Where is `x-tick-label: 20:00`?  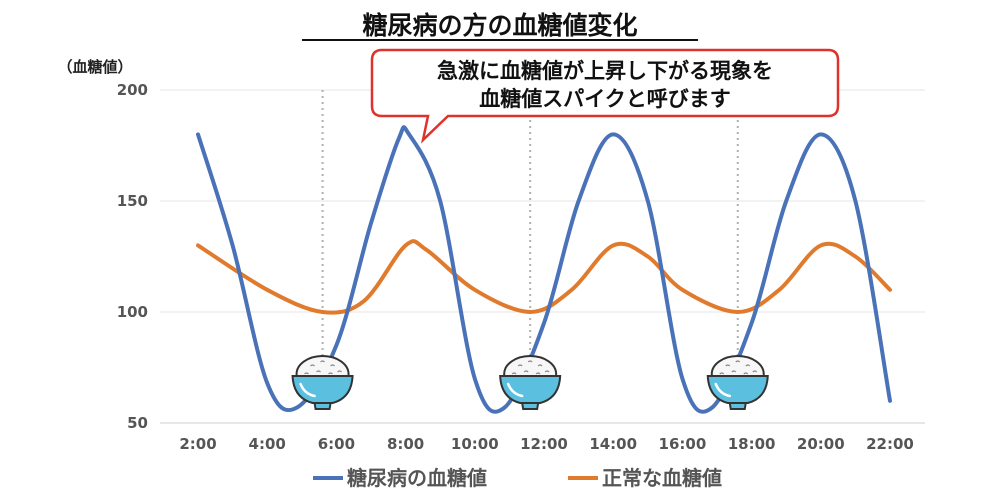
x-tick-label: 20:00 is located at coordinates (821, 444).